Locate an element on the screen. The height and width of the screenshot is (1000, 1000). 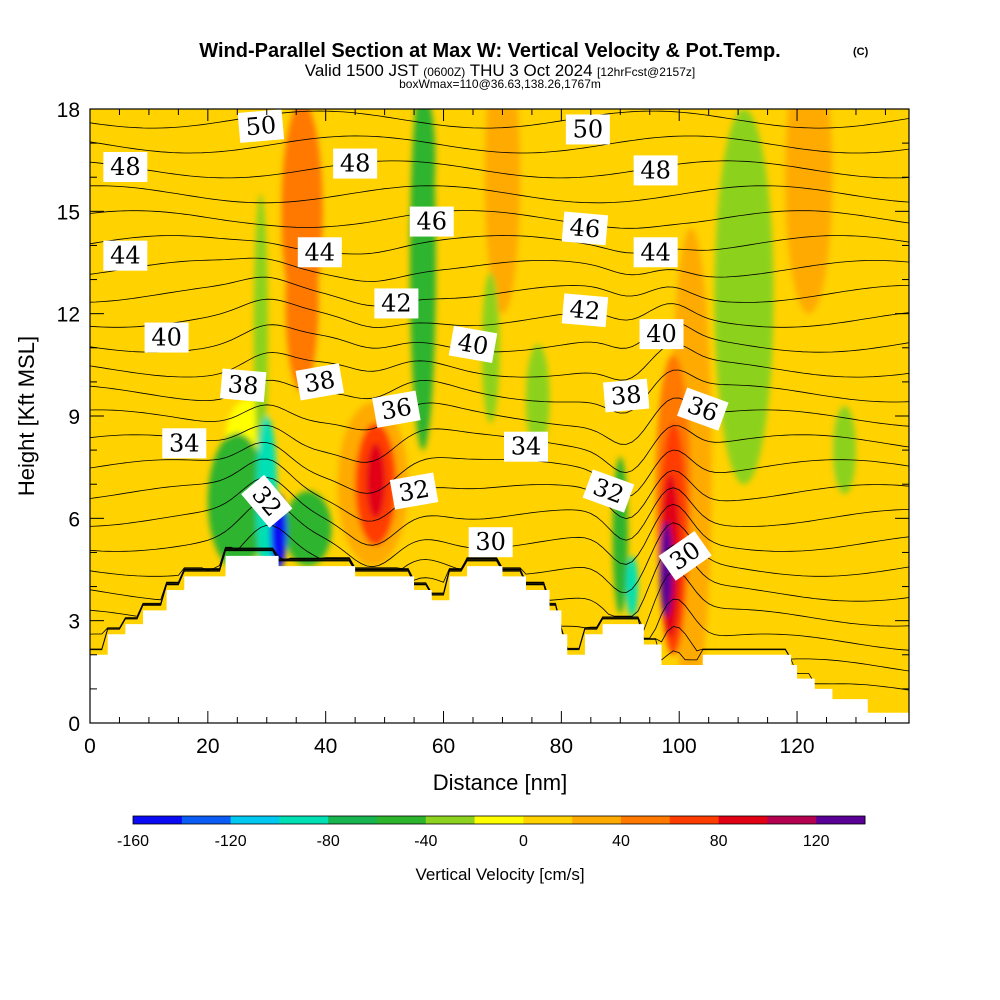
y-tick-label: 3 is located at coordinates (74, 622).